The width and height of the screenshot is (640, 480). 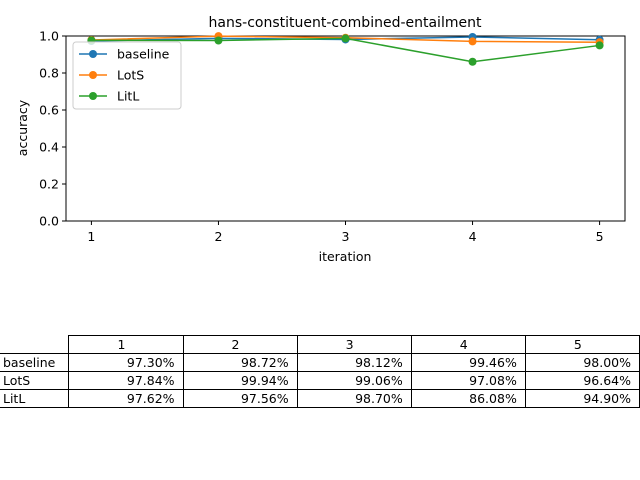 What do you see at coordinates (345, 49) in the screenshot?
I see `series-layer` at bounding box center [345, 49].